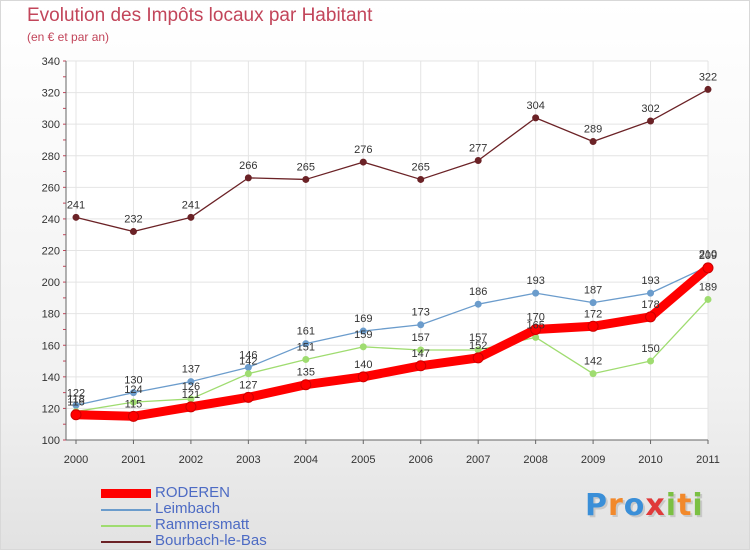 The width and height of the screenshot is (750, 550). I want to click on data-label-roderen: 152, so click(478, 346).